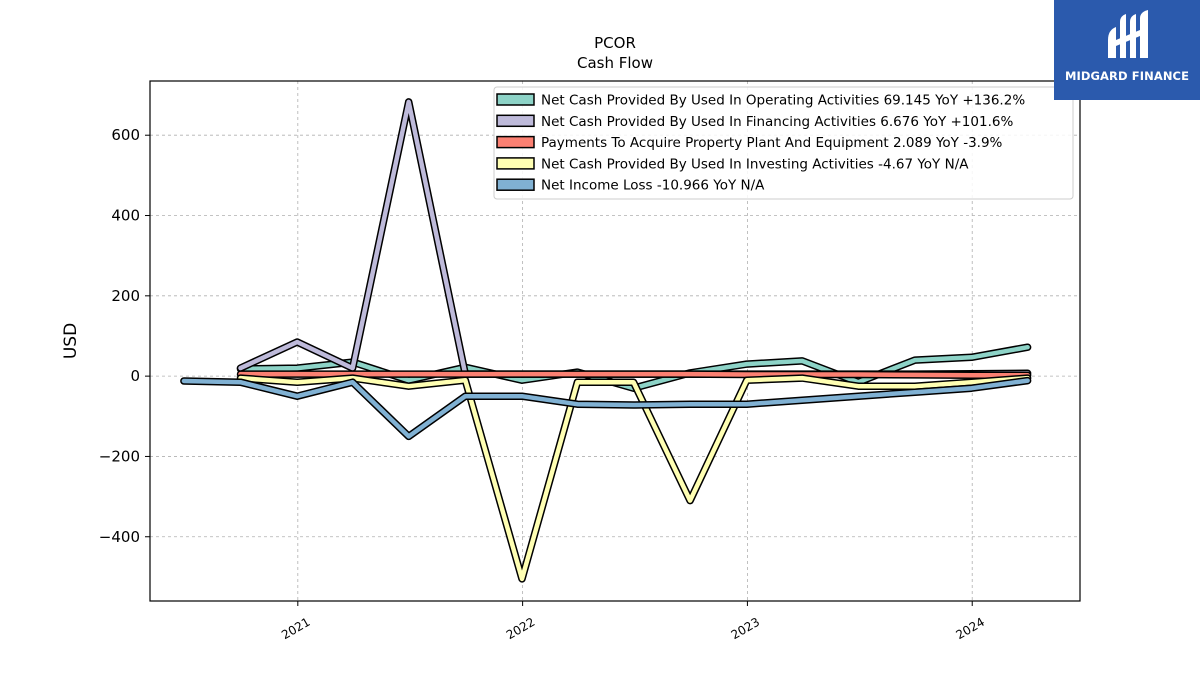 This screenshot has width=1200, height=675. What do you see at coordinates (969, 628) in the screenshot?
I see `x-tick-label-3: 2024` at bounding box center [969, 628].